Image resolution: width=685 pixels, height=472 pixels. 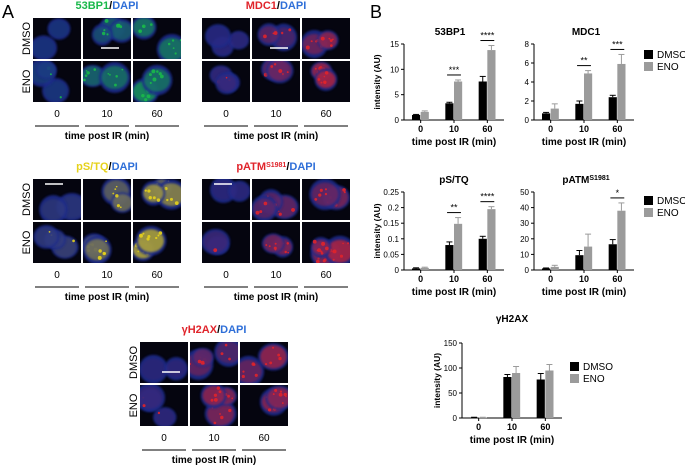 I want to click on y-tick-label: 6, so click(x=527, y=63).